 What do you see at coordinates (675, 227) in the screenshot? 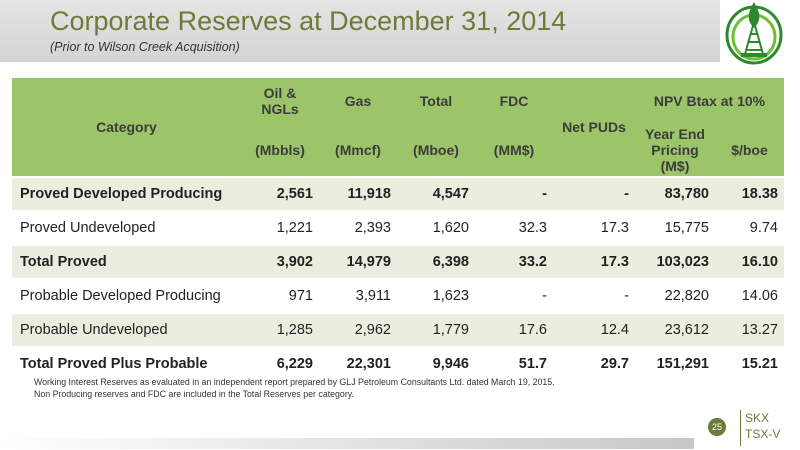
I see `cell-npv: 15,775` at bounding box center [675, 227].